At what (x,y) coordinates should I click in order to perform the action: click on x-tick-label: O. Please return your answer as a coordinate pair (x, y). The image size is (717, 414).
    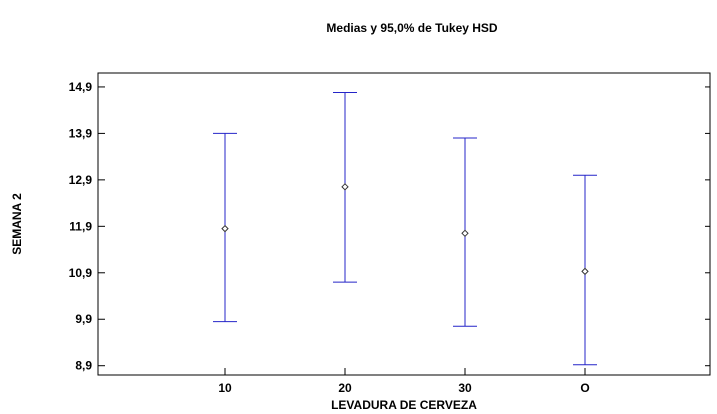
    Looking at the image, I should click on (584, 388).